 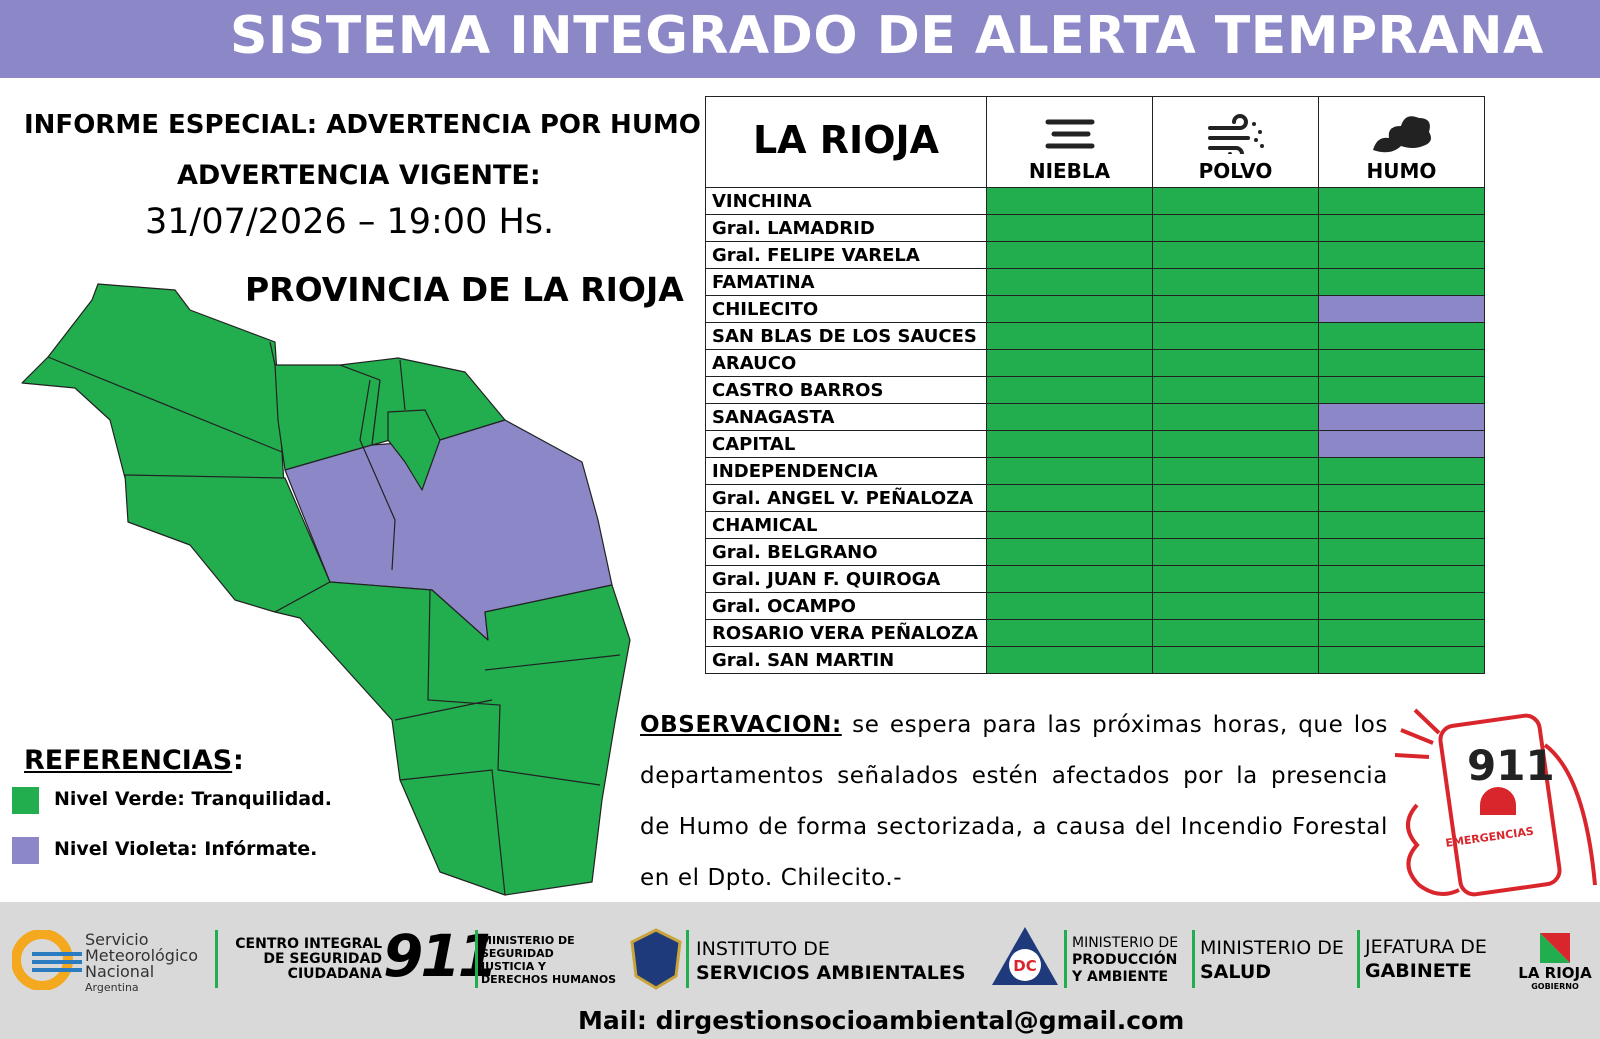 I want to click on gob-logo, so click(x=1555, y=948).